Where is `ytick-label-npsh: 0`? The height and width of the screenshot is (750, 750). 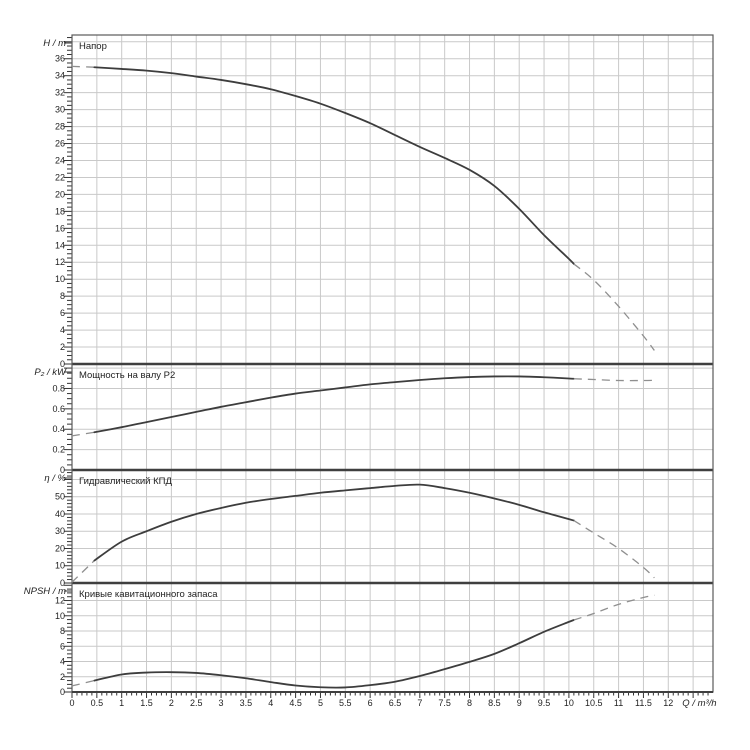
ytick-label-npsh: 0 is located at coordinates (62, 692).